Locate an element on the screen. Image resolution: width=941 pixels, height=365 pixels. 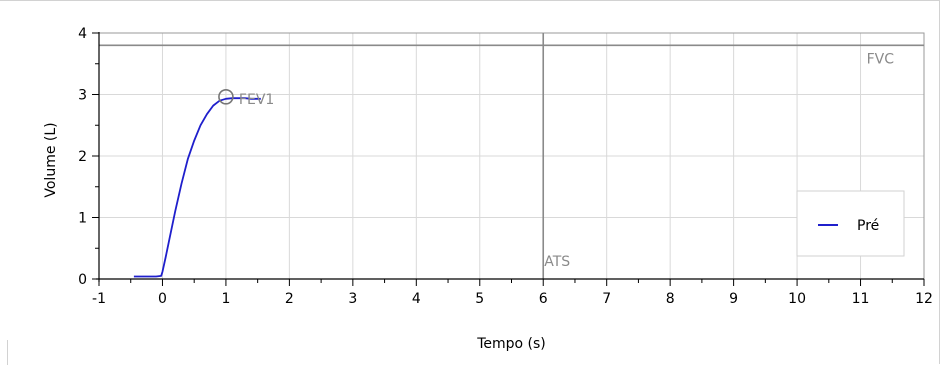
x-tick-label: 11 is located at coordinates (861, 299).